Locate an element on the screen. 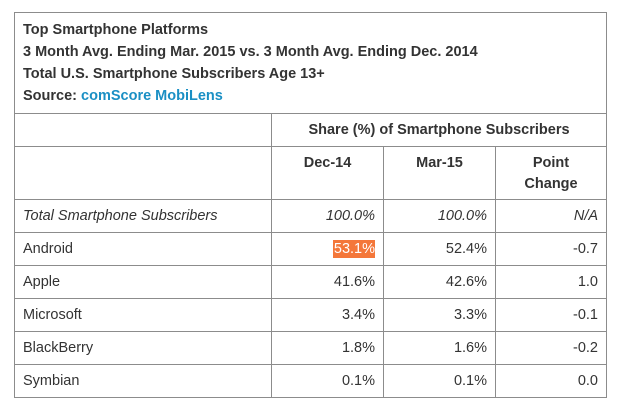 This screenshot has width=620, height=408. column-header-row: Dec-14 Mar-15 Point Change is located at coordinates (311, 173).